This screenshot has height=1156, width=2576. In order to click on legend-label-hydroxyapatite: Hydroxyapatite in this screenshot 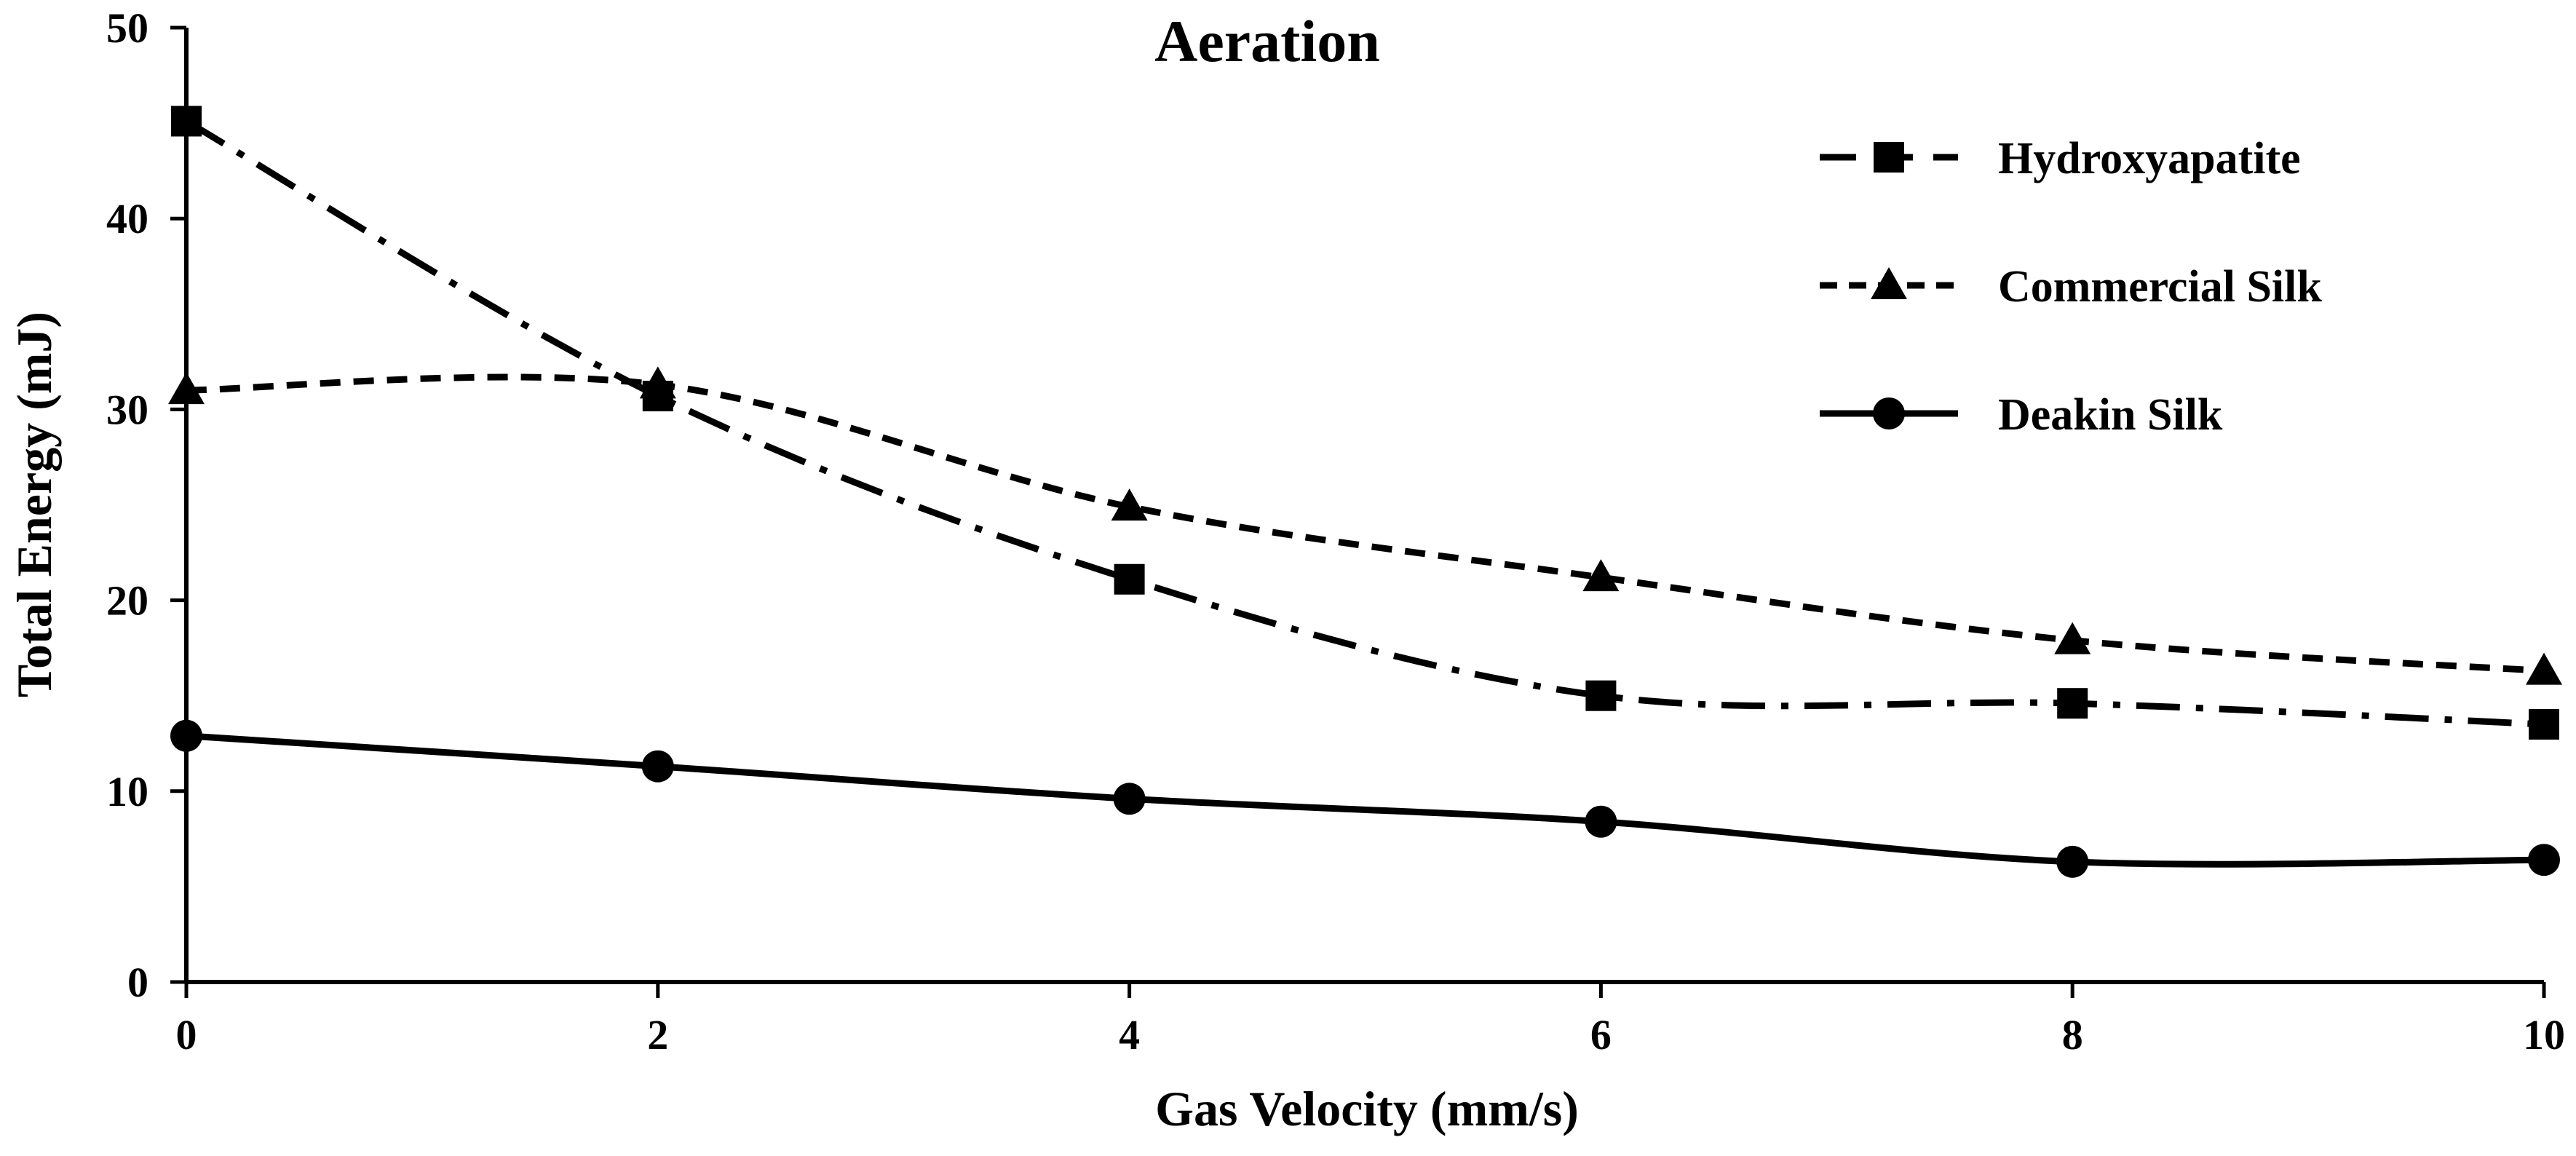, I will do `click(2149, 158)`.